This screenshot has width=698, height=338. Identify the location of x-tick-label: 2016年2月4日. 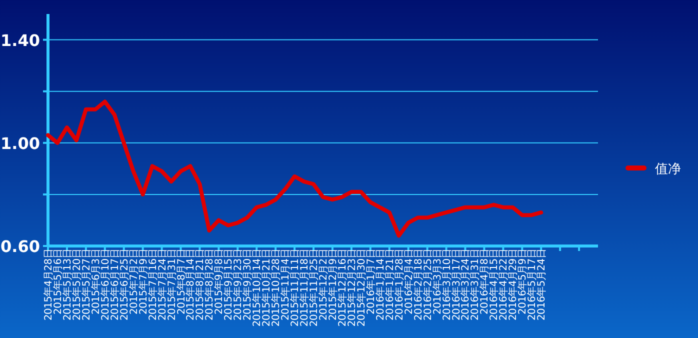
(408, 281).